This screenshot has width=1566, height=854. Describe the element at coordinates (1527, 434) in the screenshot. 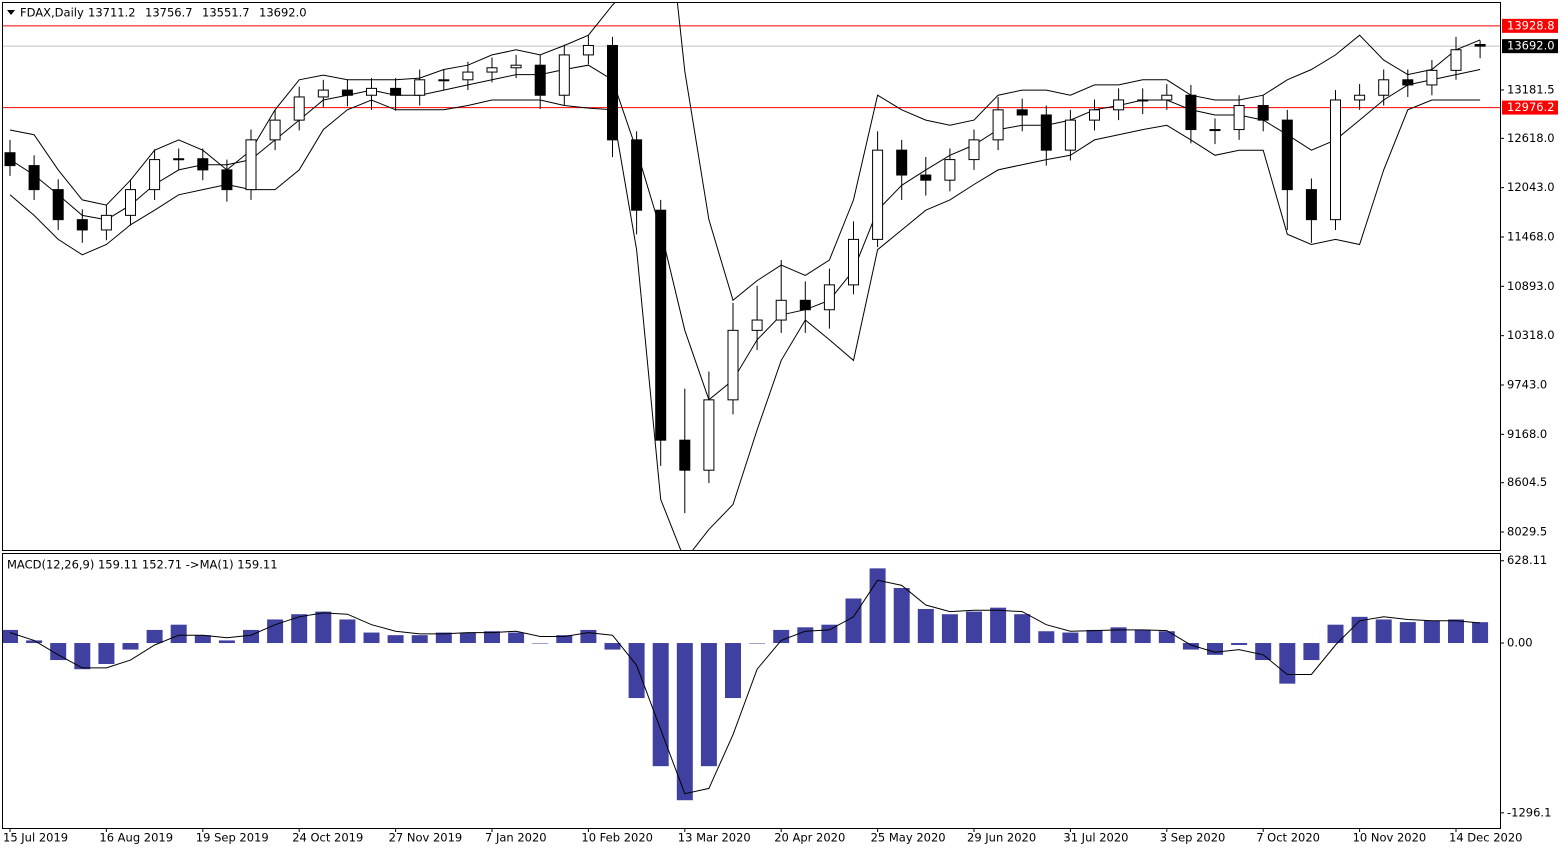

I see `y-tick-label: 9168.0` at that location.